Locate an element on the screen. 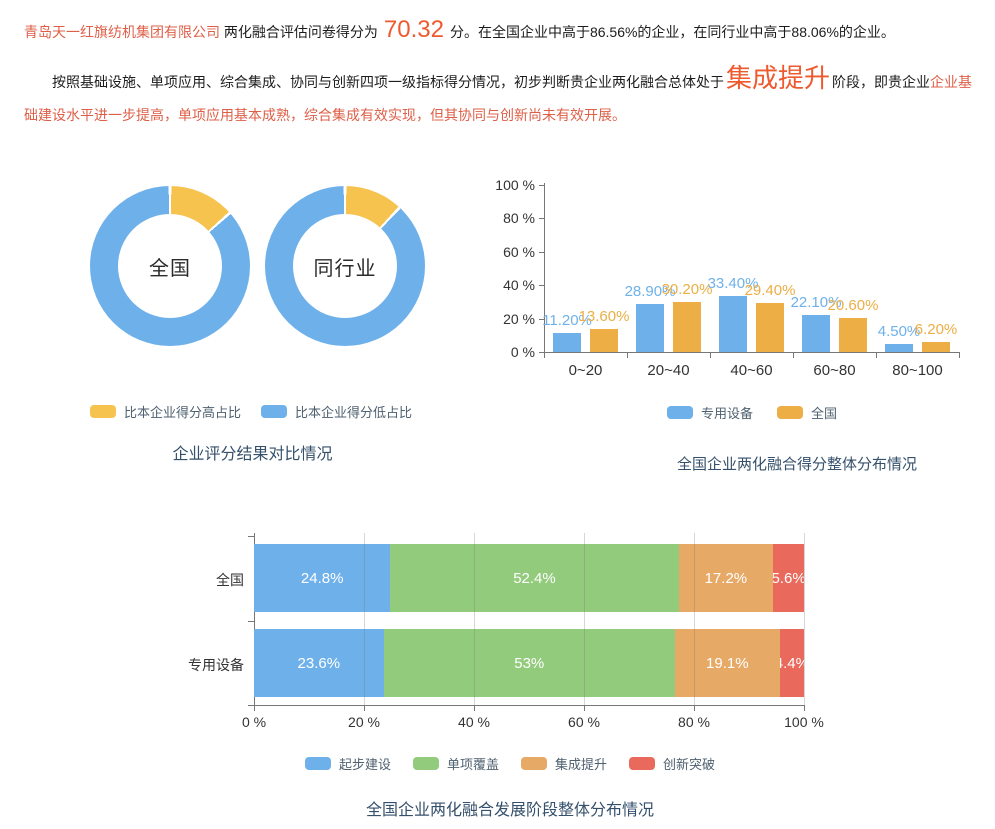 The width and height of the screenshot is (995, 829). bar-value-label: 22.10% is located at coordinates (816, 303).